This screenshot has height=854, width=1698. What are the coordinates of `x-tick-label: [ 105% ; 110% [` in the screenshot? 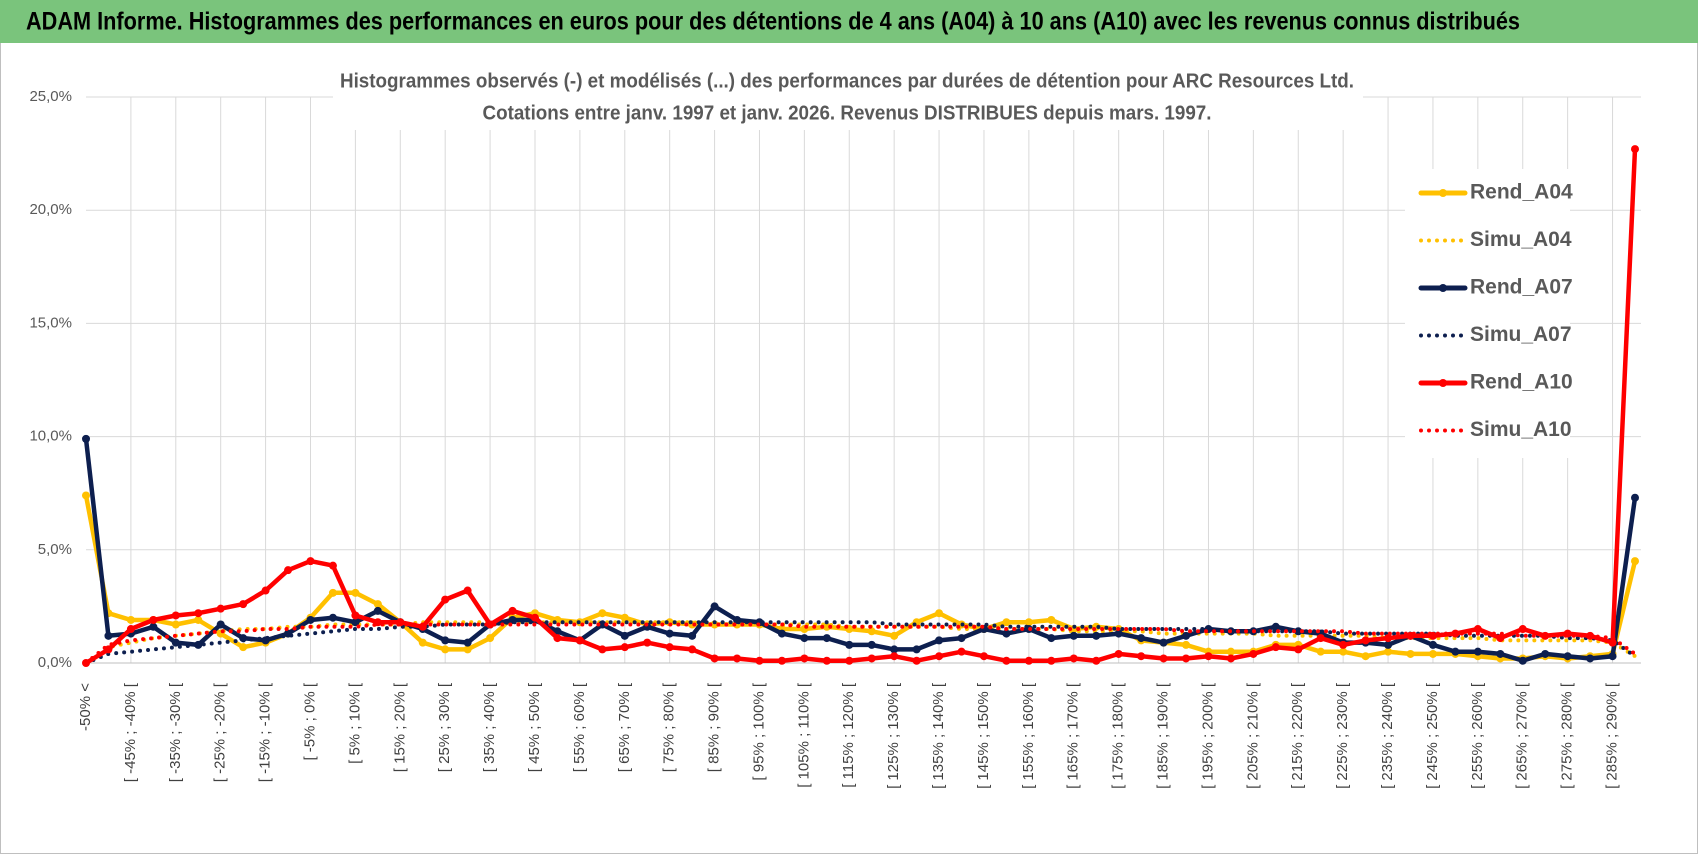 It's located at (803, 735).